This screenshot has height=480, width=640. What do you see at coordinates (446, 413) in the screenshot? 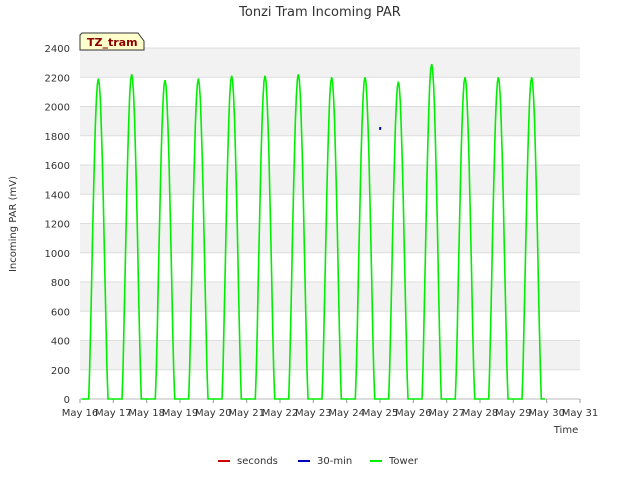
I see `x-tick-label: May 27` at bounding box center [446, 413].